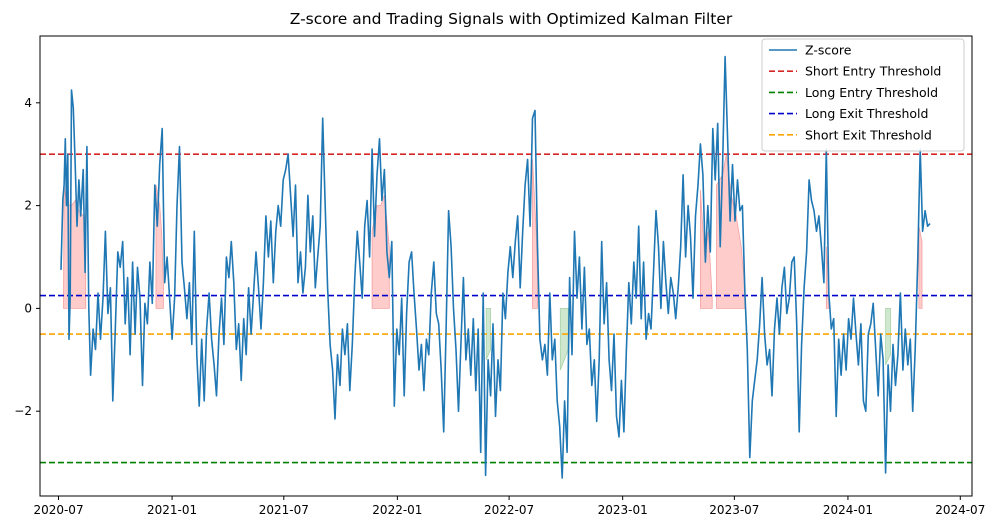 Image resolution: width=991 pixels, height=528 pixels. What do you see at coordinates (58, 510) in the screenshot?
I see `x-tick-label-0: 2020-07` at bounding box center [58, 510].